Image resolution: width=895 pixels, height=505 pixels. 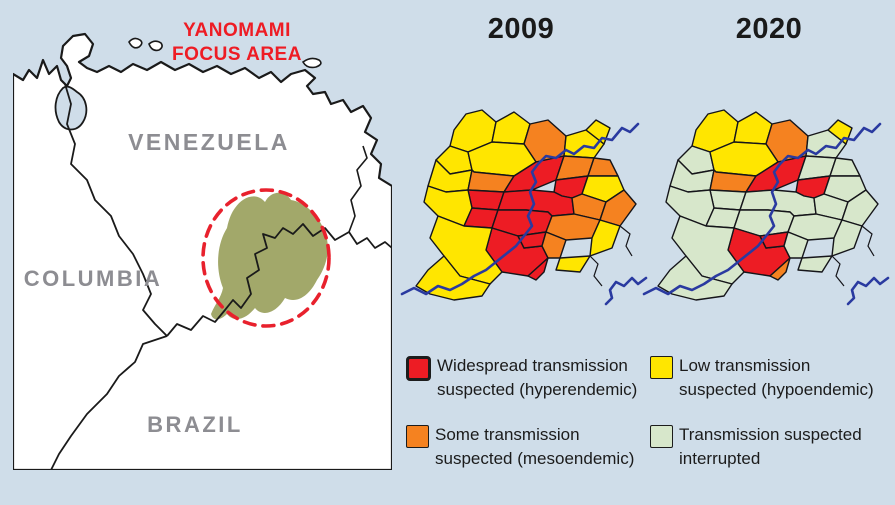 I want to click on endemicity-map-2009, so click(x=524, y=207).